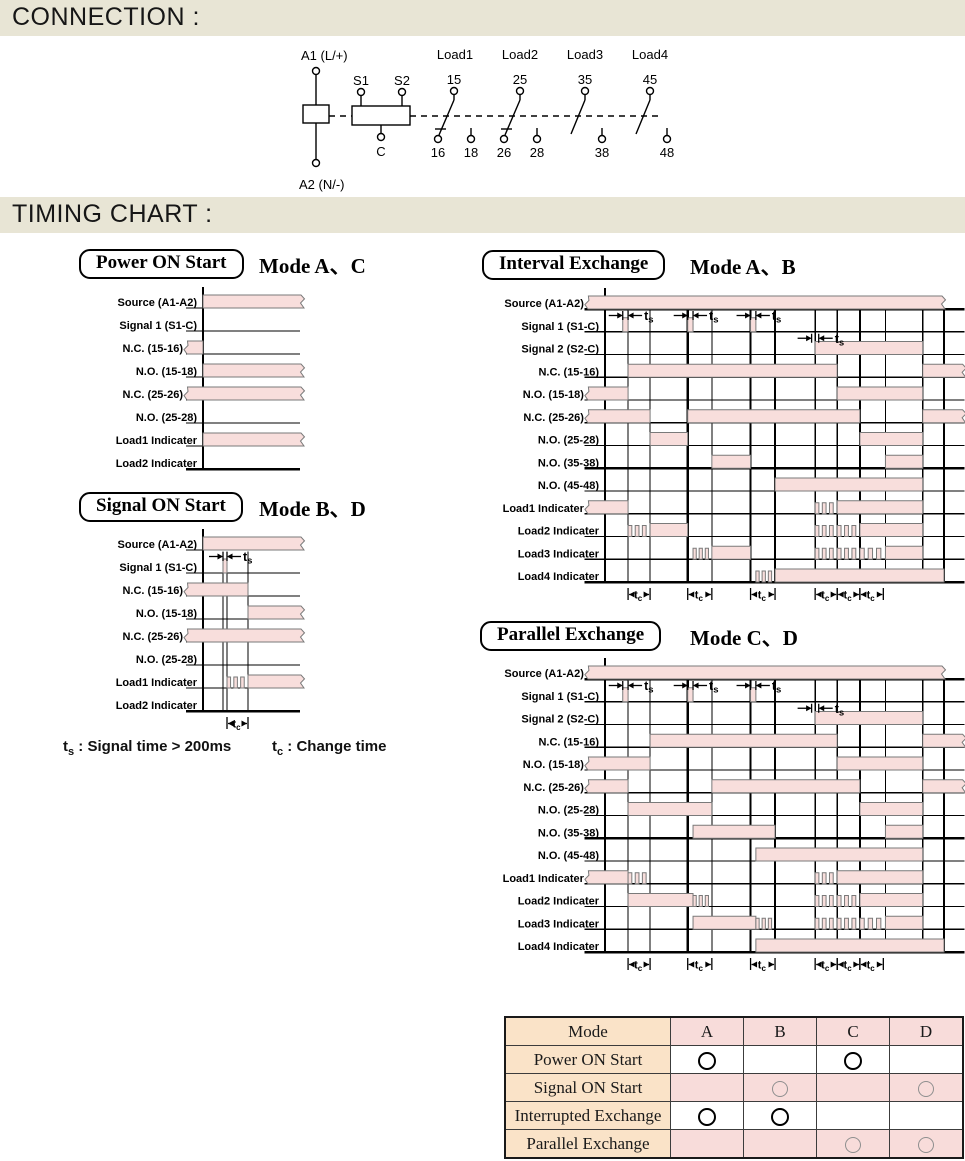 The height and width of the screenshot is (1161, 965). Describe the element at coordinates (324, 55) in the screenshot. I see `label-a1: A1 (L/+)` at that location.